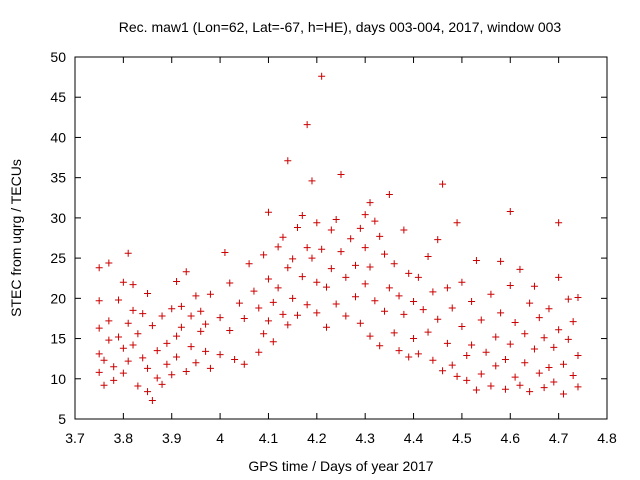  I want to click on y-tick-label: 50, so click(58, 57).